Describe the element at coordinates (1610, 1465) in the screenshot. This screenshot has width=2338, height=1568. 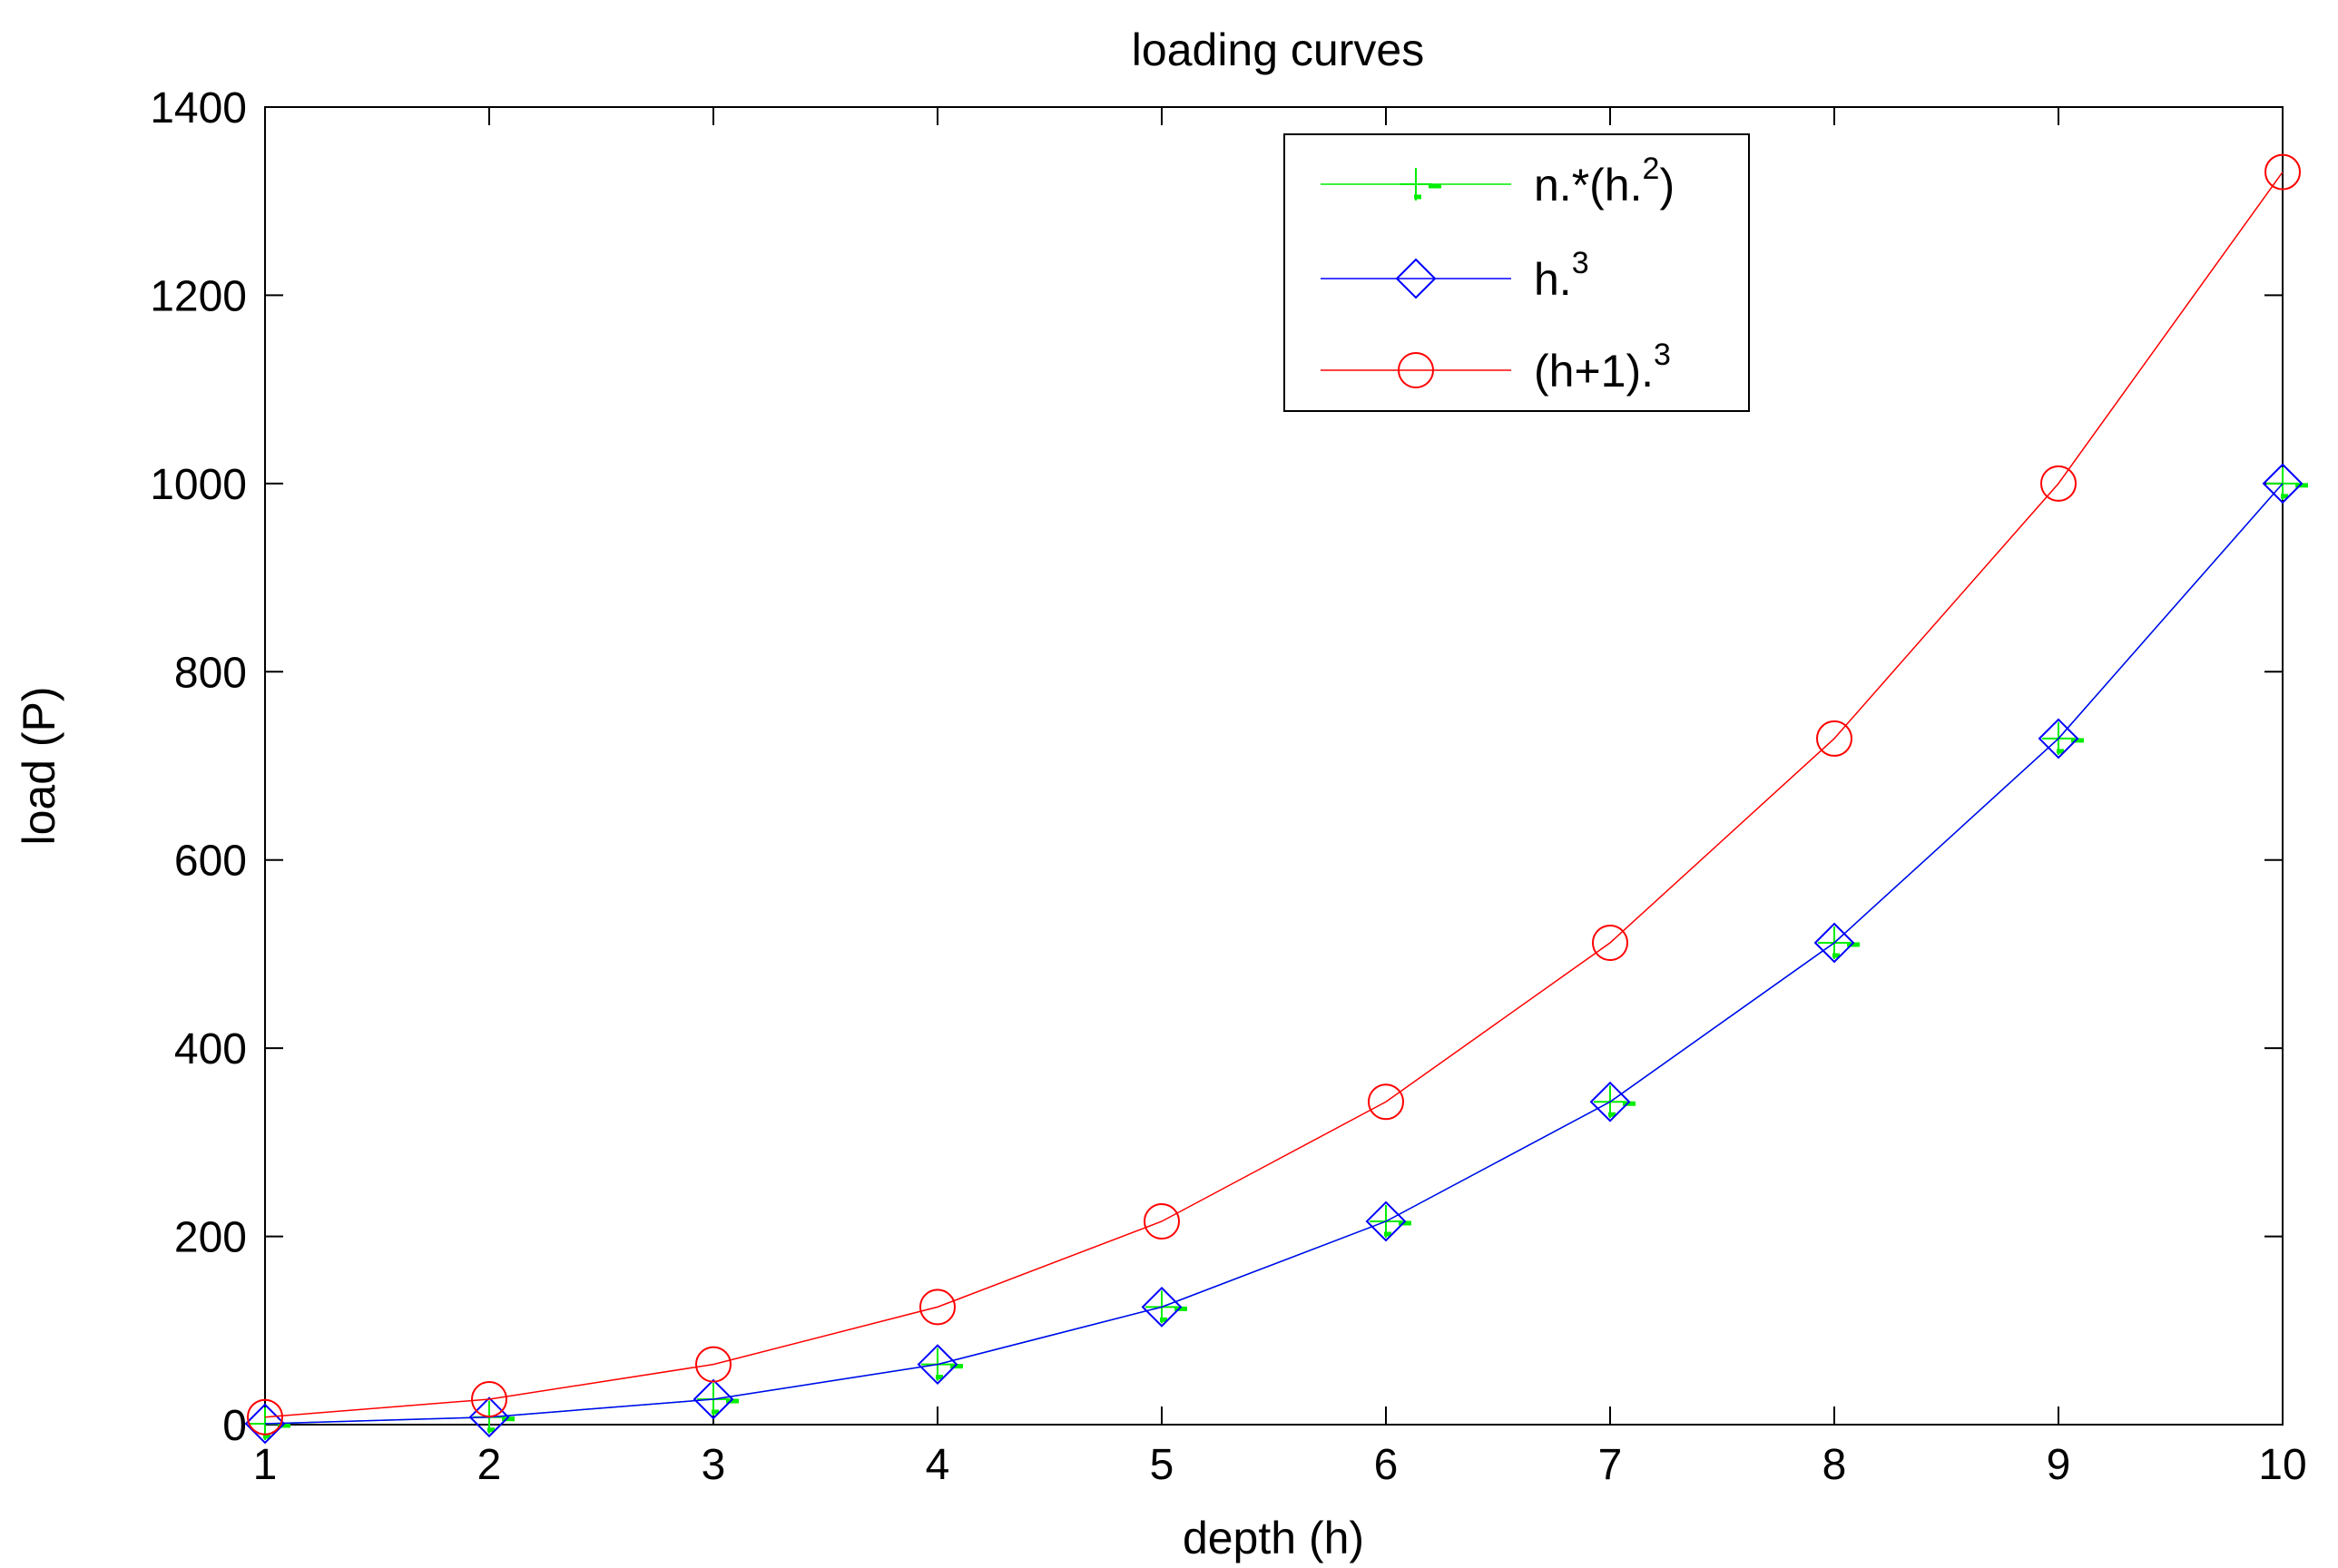
I see `x-tick-label: 7` at that location.